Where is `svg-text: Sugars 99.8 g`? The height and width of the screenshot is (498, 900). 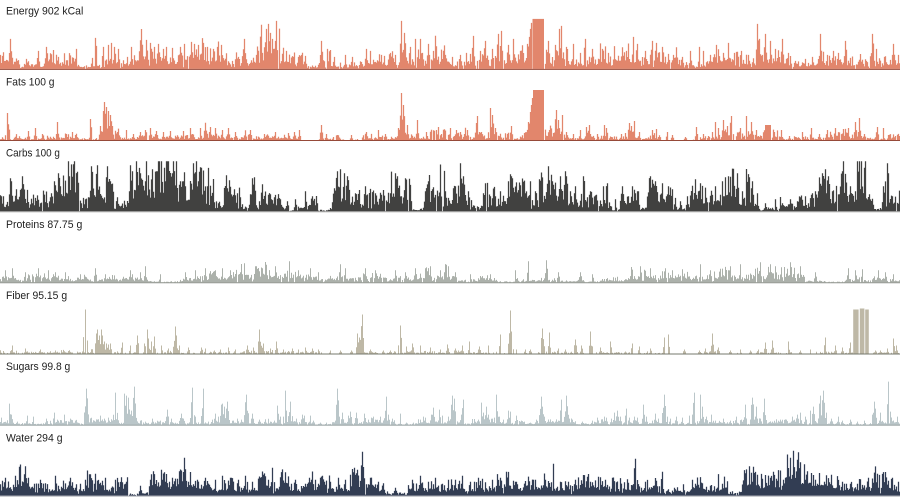
svg-text: Sugars 99.8 g is located at coordinates (38, 367).